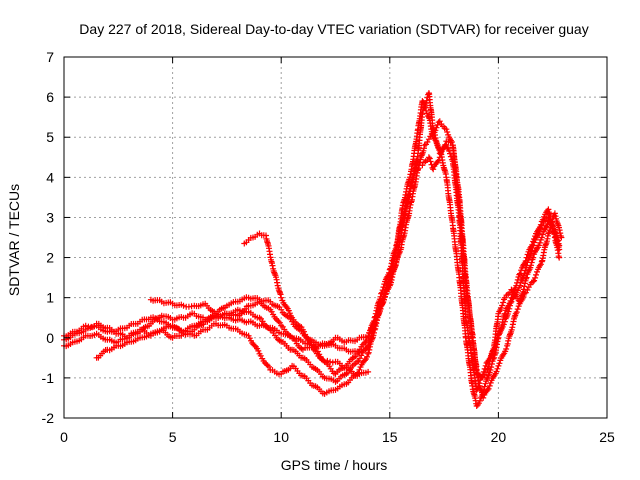  Describe the element at coordinates (50, 177) in the screenshot. I see `y-tick-label: 4` at that location.